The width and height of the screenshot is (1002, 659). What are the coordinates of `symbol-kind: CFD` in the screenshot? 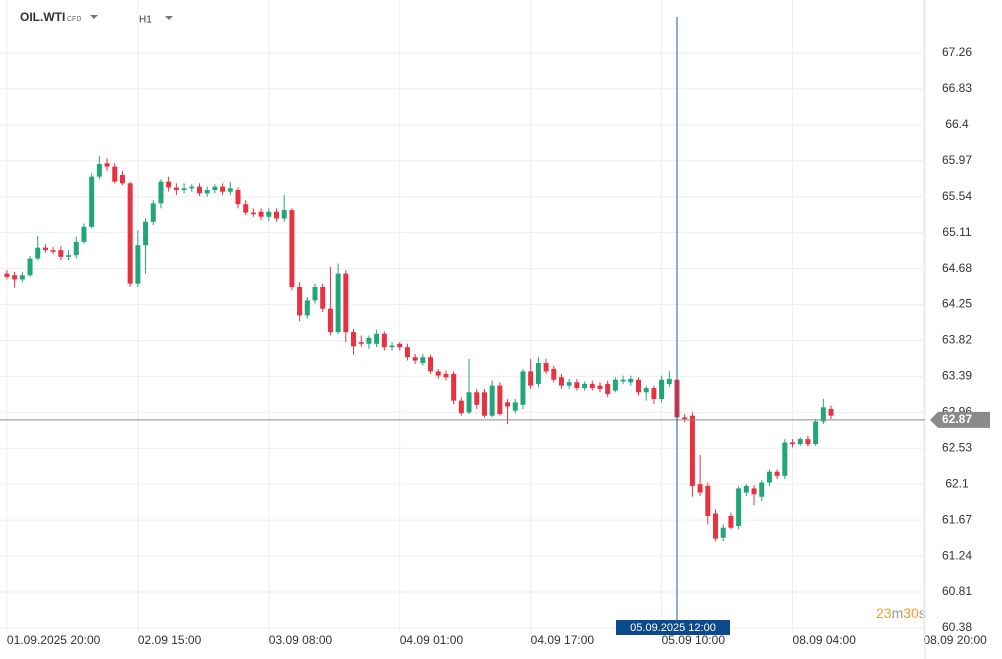 It's located at (74, 19).